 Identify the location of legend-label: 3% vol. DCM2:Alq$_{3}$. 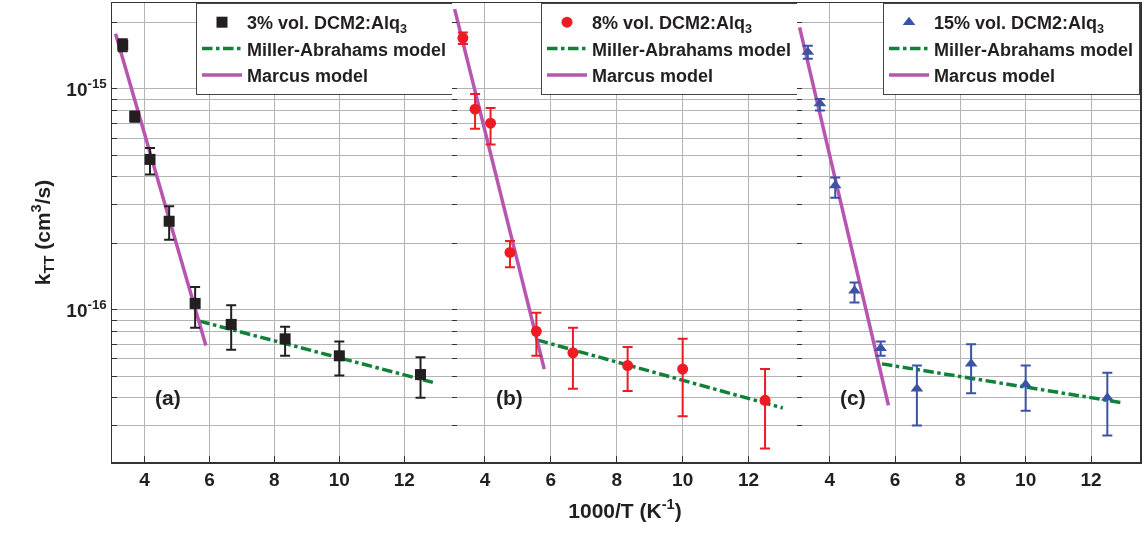
(327, 24).